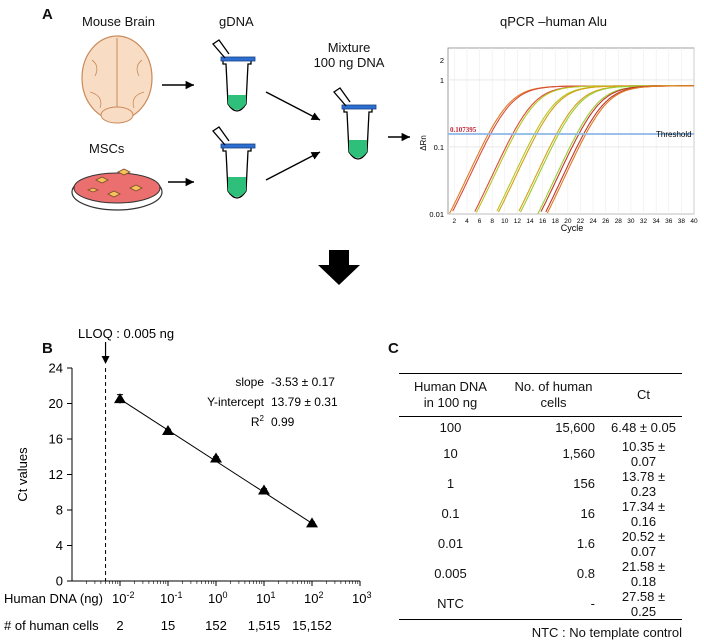 This screenshot has height=640, width=704. I want to click on lloq-label: LLOQ : 0.005 ng, so click(126, 333).